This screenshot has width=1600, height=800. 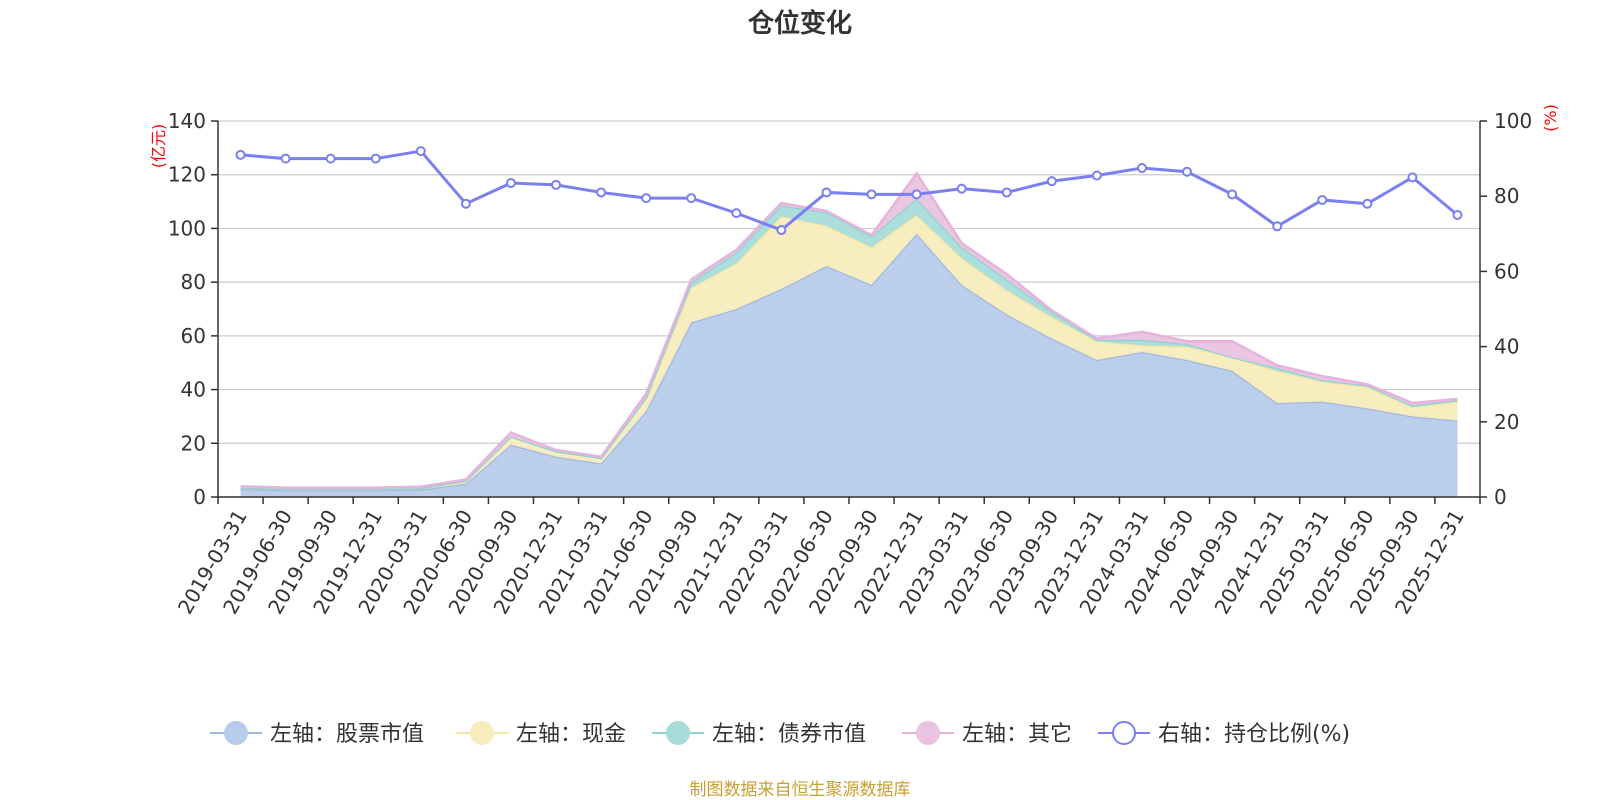 I want to click on right-tick-label: 60, so click(x=1506, y=271).